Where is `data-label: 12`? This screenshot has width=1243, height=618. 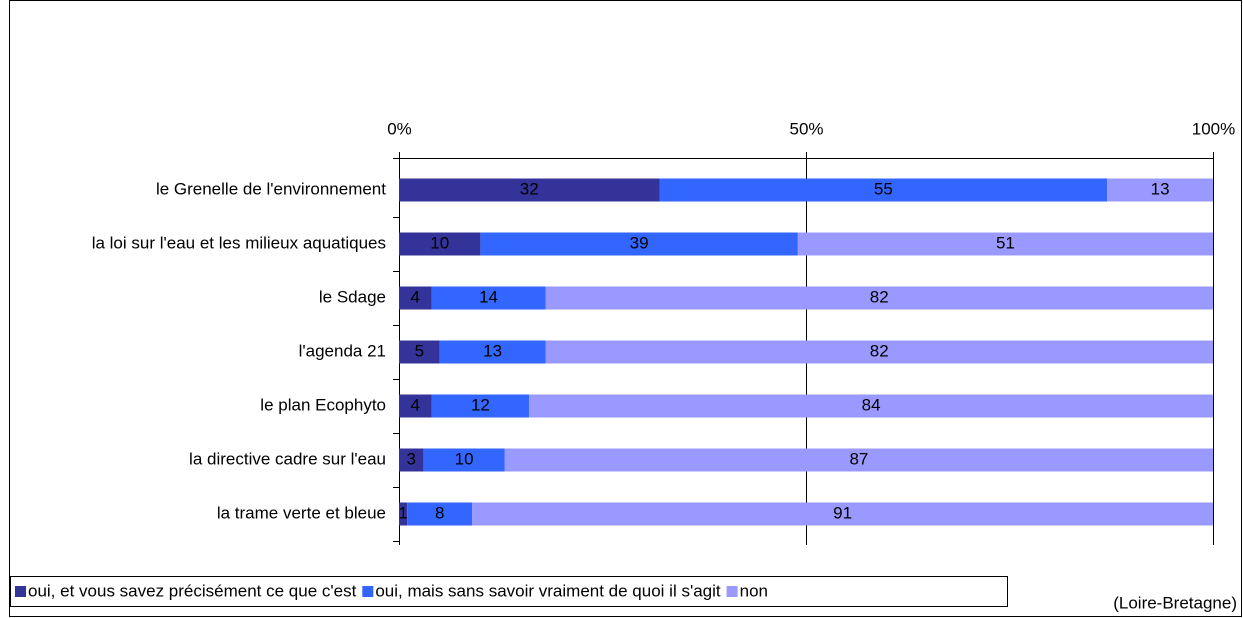
data-label: 12 is located at coordinates (480, 404).